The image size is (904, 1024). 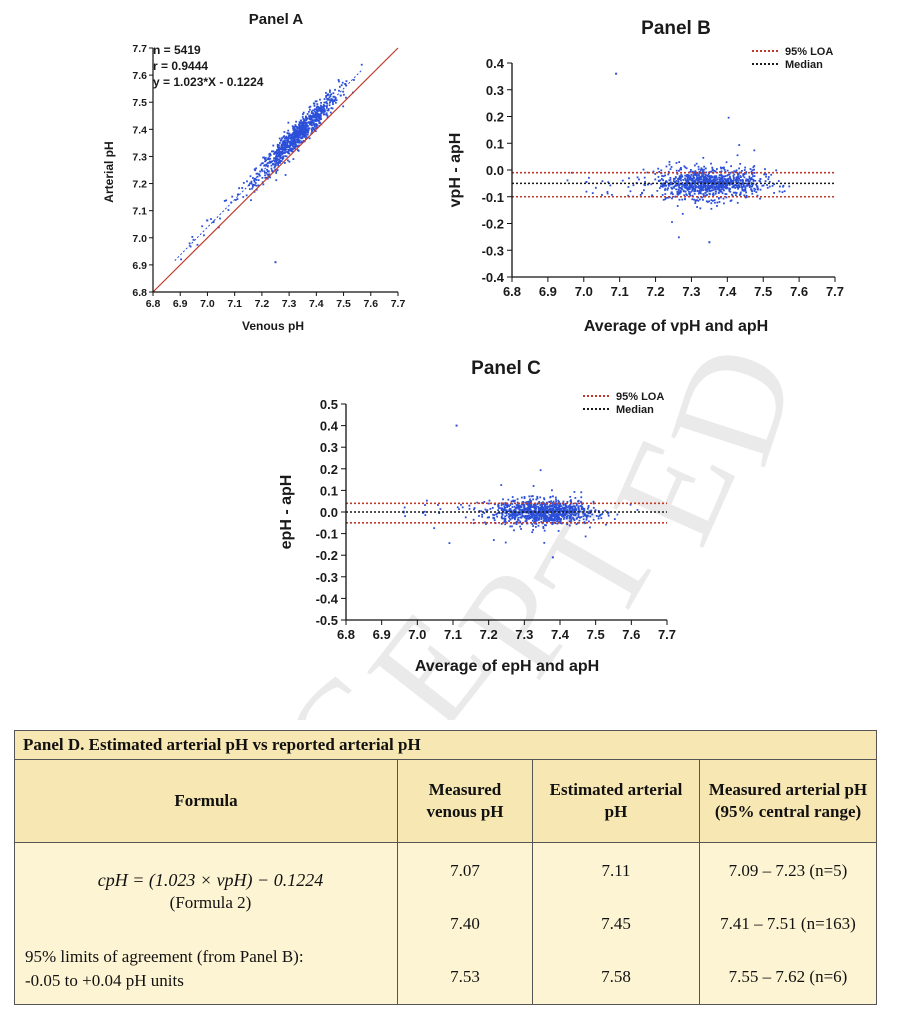 I want to click on panel-a-x-tick-label: 7.4, so click(x=316, y=304).